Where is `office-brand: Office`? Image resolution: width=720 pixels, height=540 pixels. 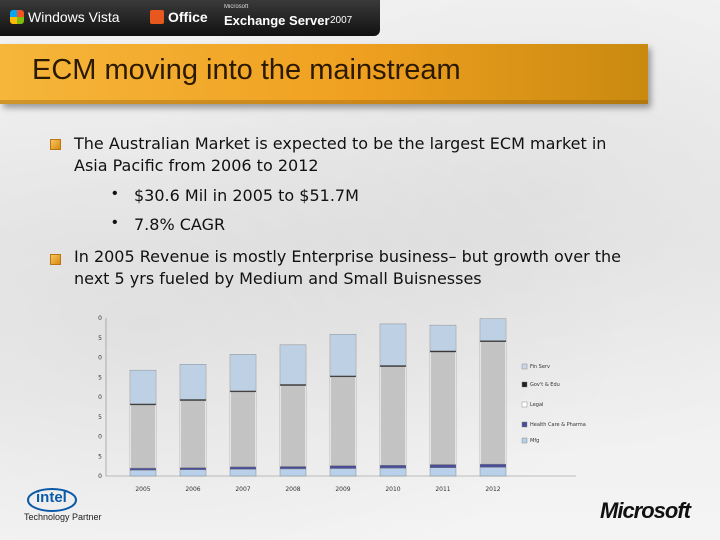 office-brand: Office is located at coordinates (188, 17).